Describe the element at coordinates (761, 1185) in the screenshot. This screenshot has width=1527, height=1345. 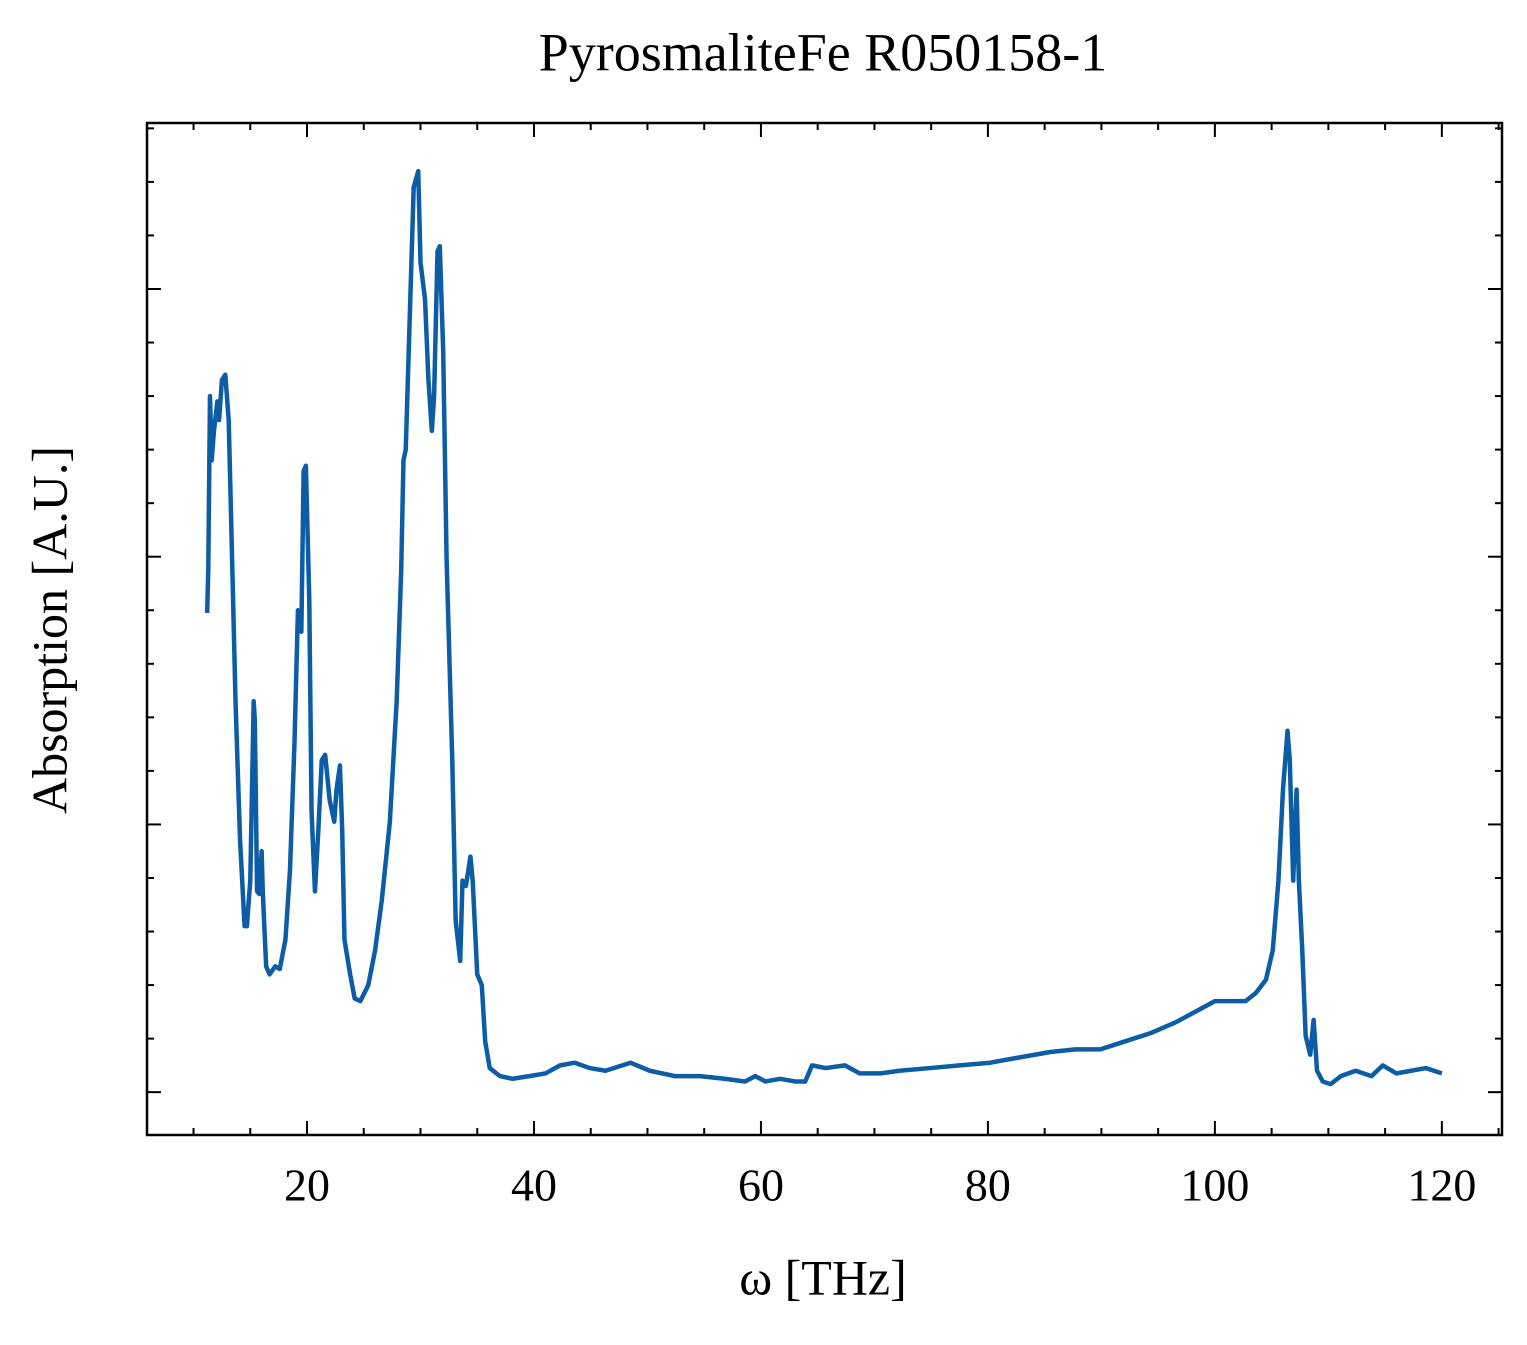
I see `x-tick-label: 60` at that location.